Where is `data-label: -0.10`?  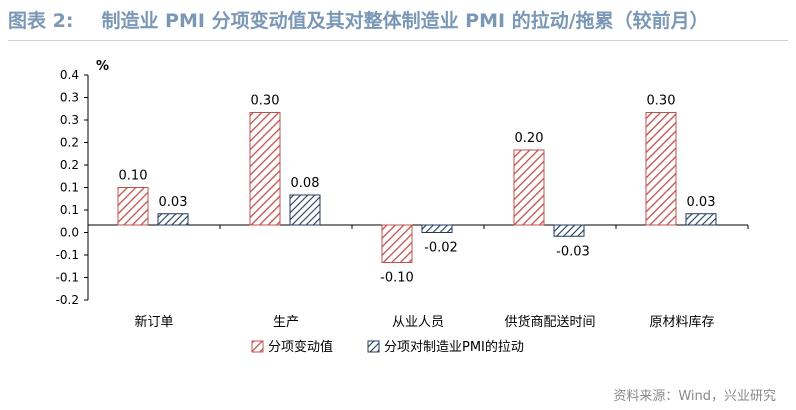 data-label: -0.10 is located at coordinates (397, 278).